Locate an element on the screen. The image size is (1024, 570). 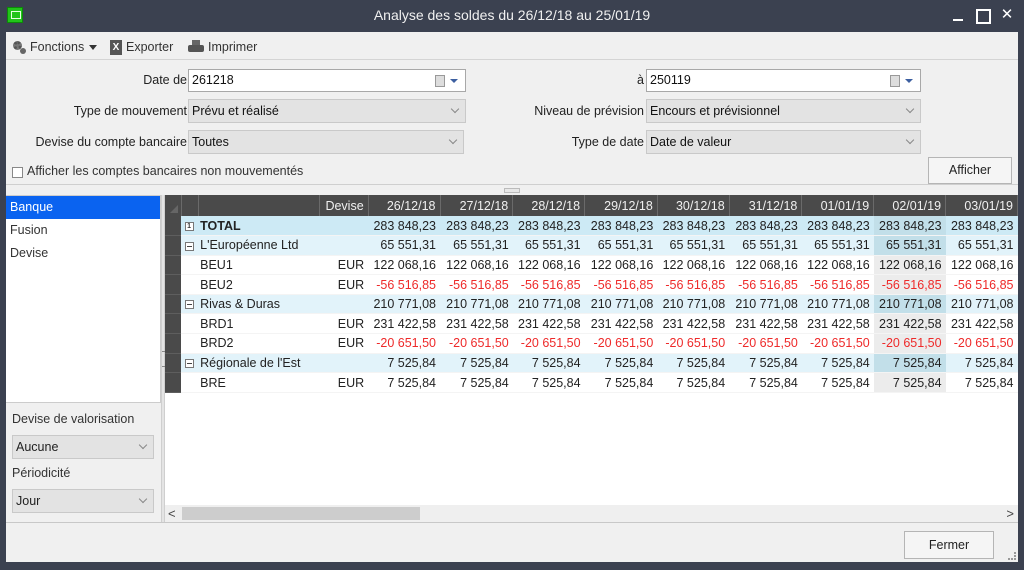
date-type-select: Date de valeur is located at coordinates (783, 142).